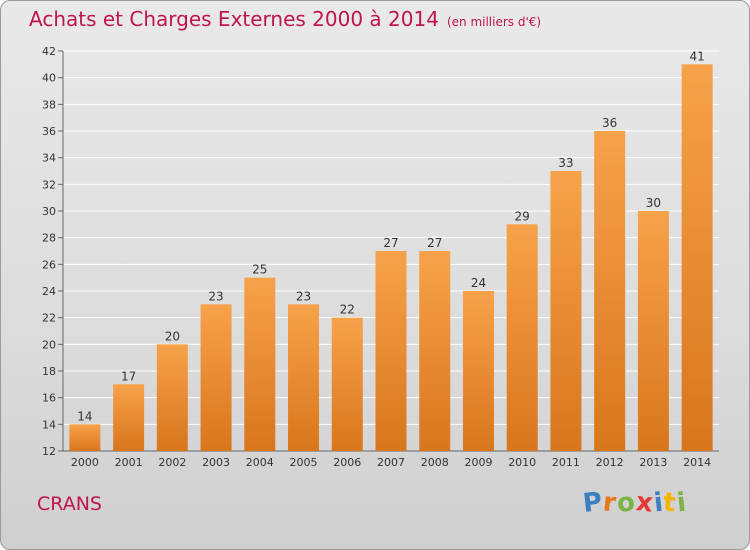  What do you see at coordinates (49, 398) in the screenshot?
I see `y-tick-label: 16` at bounding box center [49, 398].